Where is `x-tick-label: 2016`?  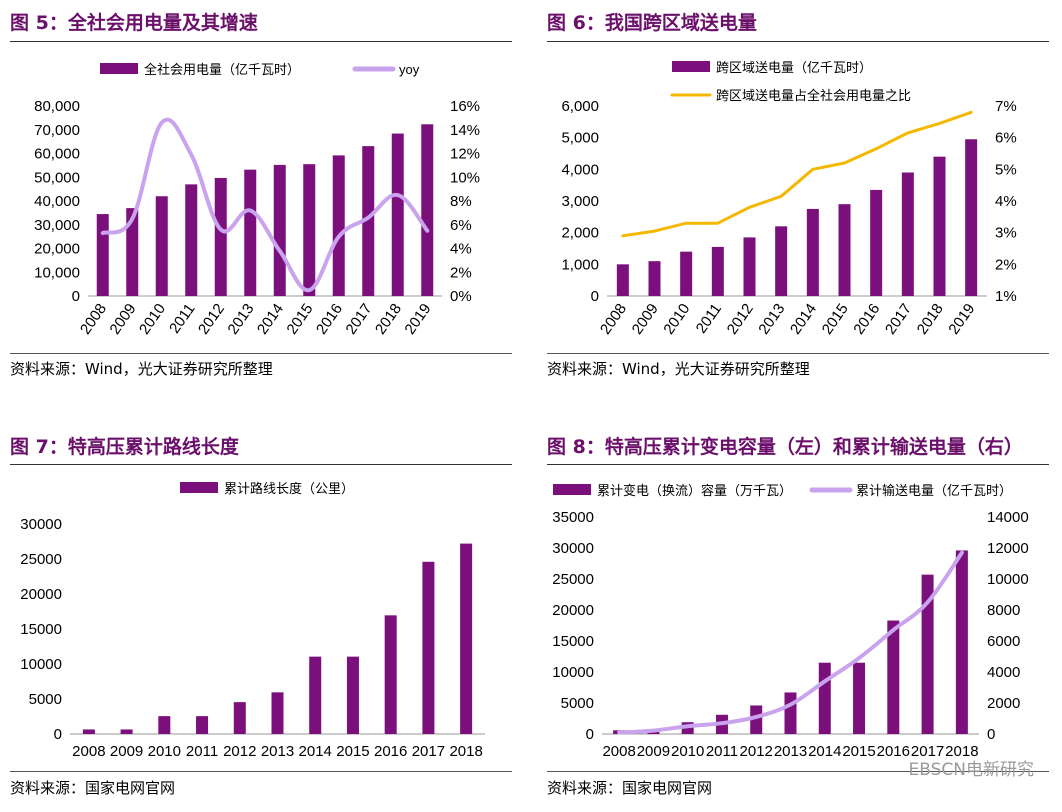 x-tick-label: 2016 is located at coordinates (329, 319).